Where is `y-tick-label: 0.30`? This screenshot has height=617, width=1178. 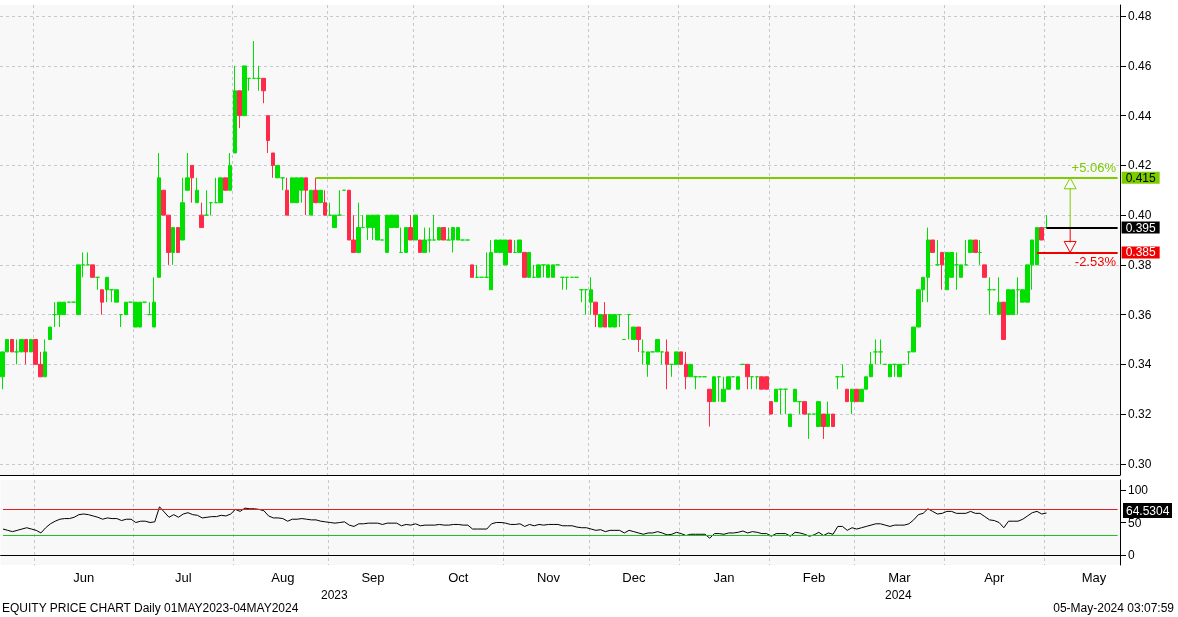
y-tick-label: 0.30 is located at coordinates (1140, 463).